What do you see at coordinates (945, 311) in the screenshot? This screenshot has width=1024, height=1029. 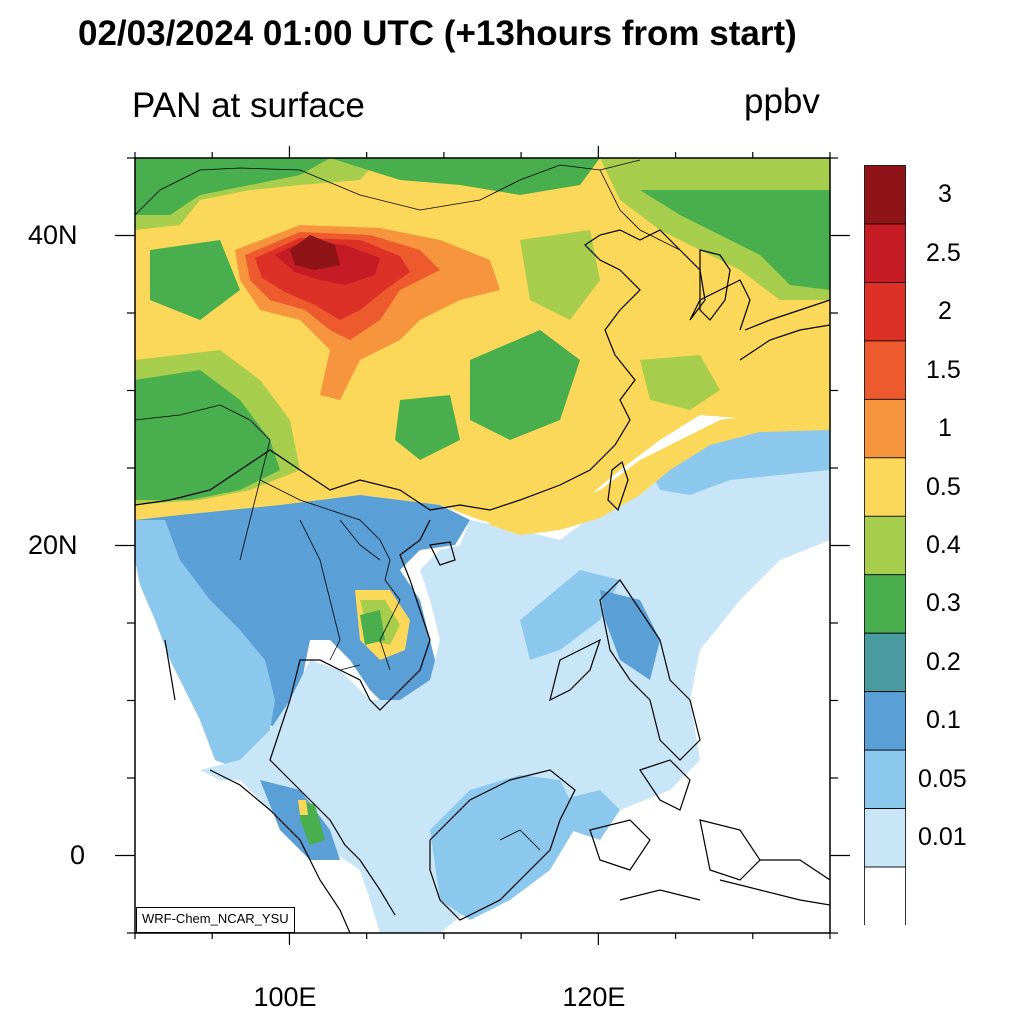 I see `colorbar-level-label: 2` at bounding box center [945, 311].